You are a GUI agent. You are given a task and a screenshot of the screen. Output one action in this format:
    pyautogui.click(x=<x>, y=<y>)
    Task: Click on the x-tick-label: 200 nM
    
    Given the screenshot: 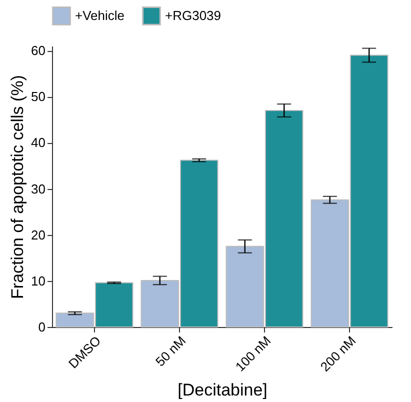 What is the action you would take?
    pyautogui.click(x=338, y=353)
    